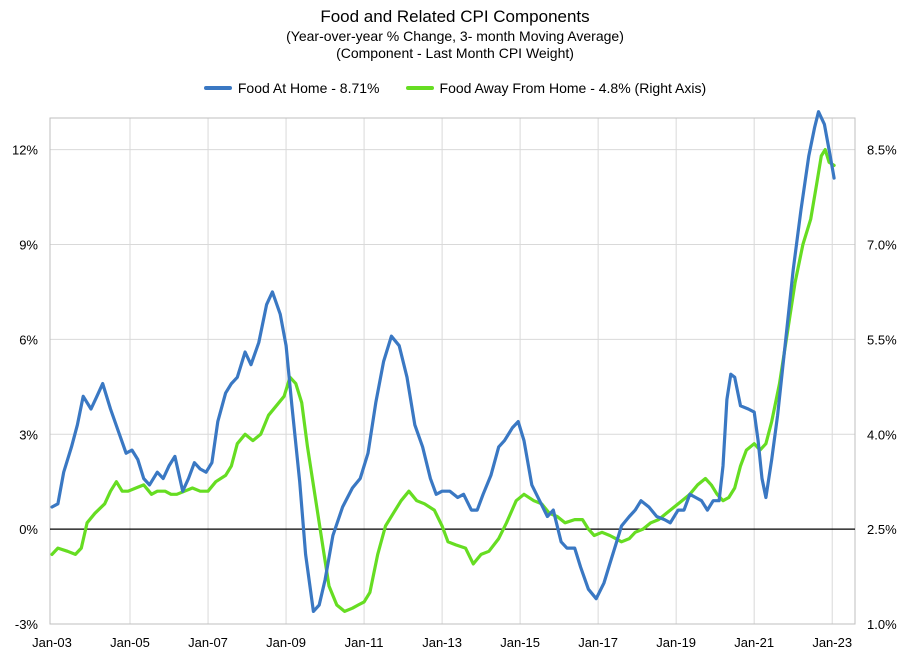 This screenshot has width=910, height=661. I want to click on x-tick-label: Jan-13, so click(442, 642).